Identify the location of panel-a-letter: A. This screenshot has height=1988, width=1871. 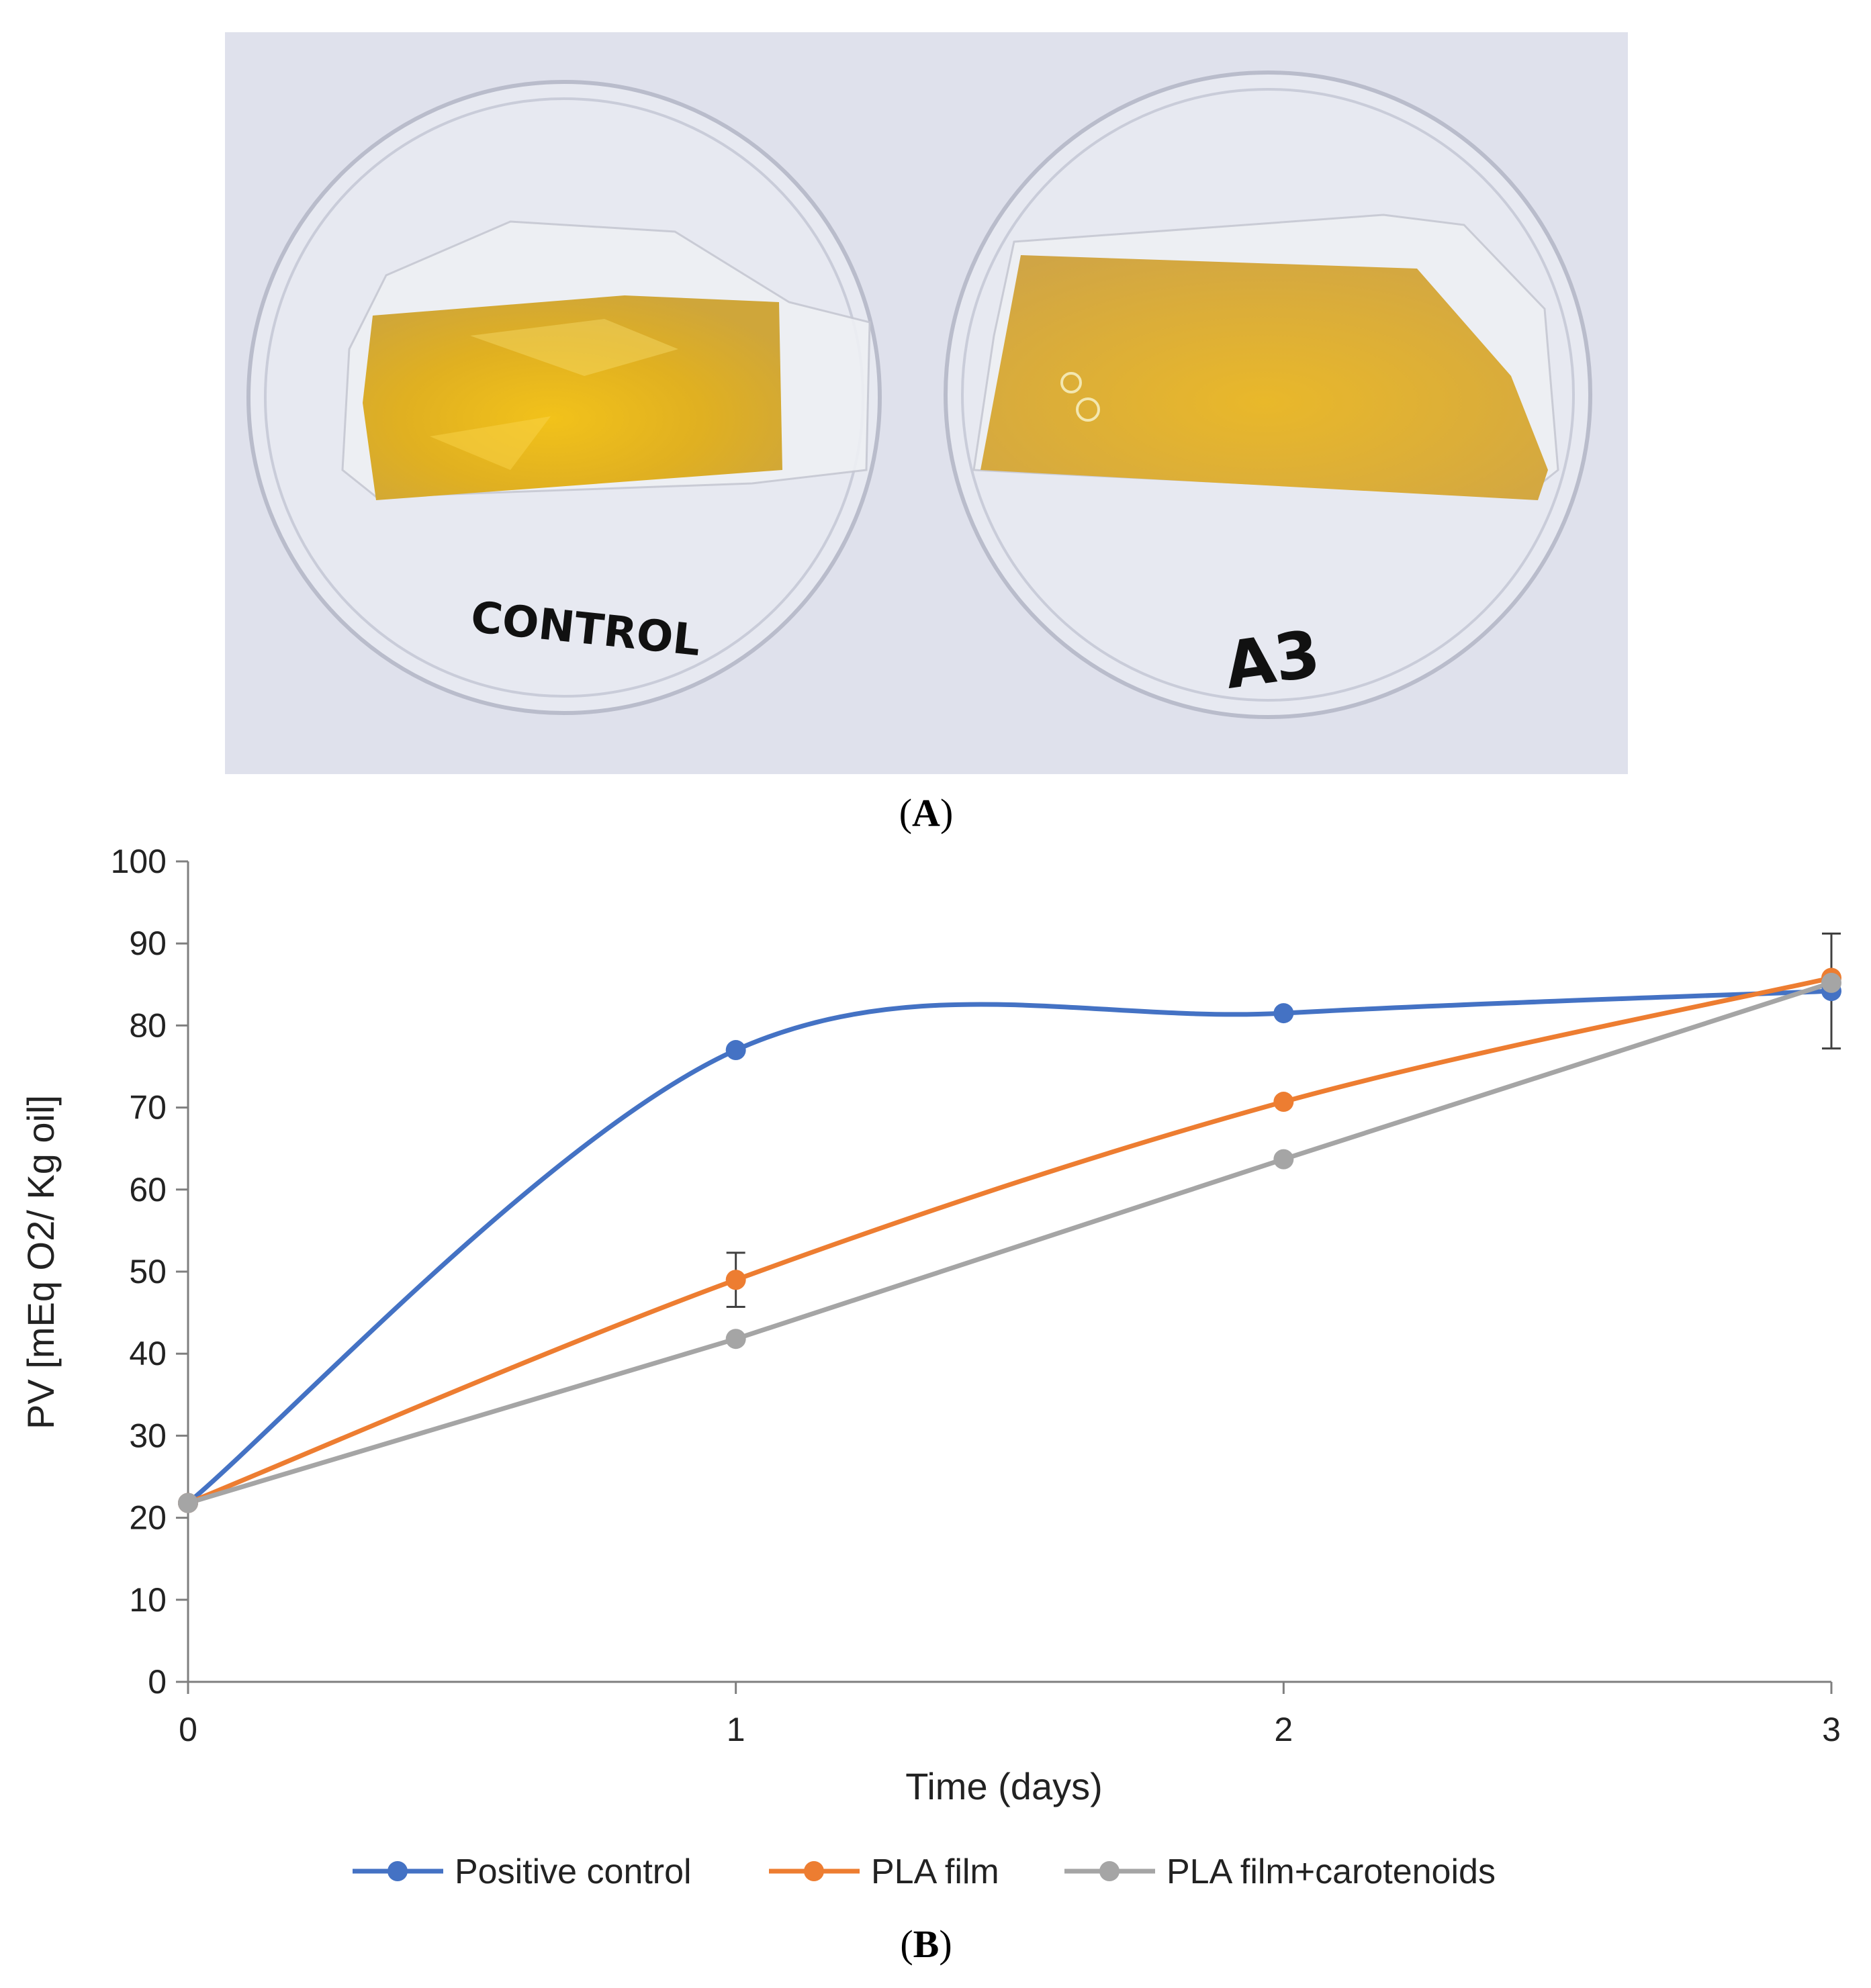
(926, 813).